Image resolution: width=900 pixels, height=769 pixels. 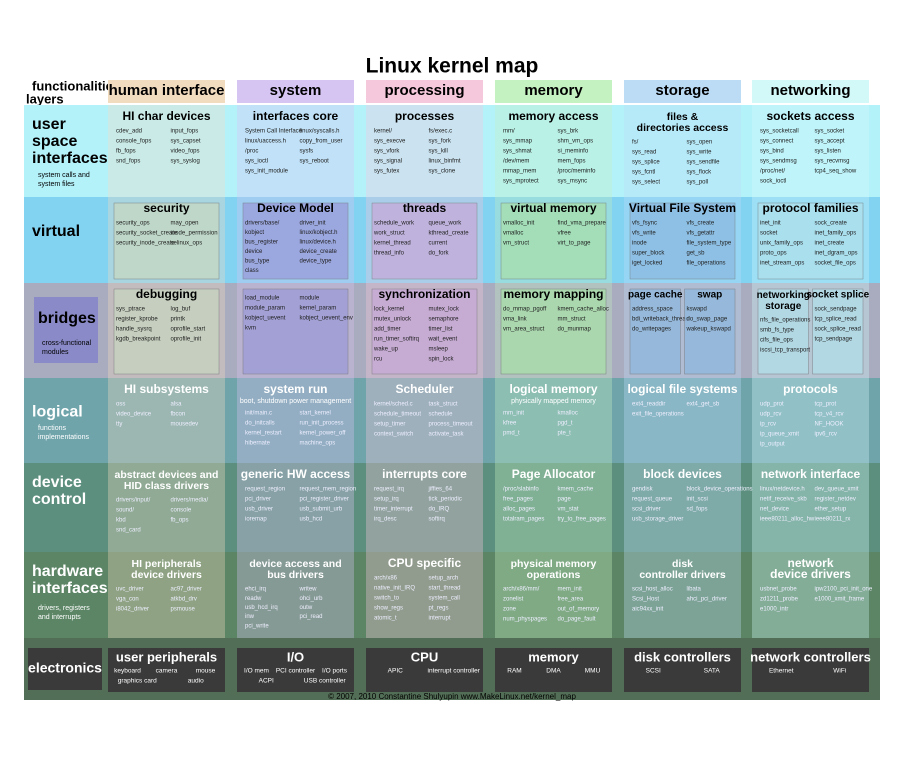 What do you see at coordinates (443, 340) in the screenshot?
I see `cell-item: wait_event` at bounding box center [443, 340].